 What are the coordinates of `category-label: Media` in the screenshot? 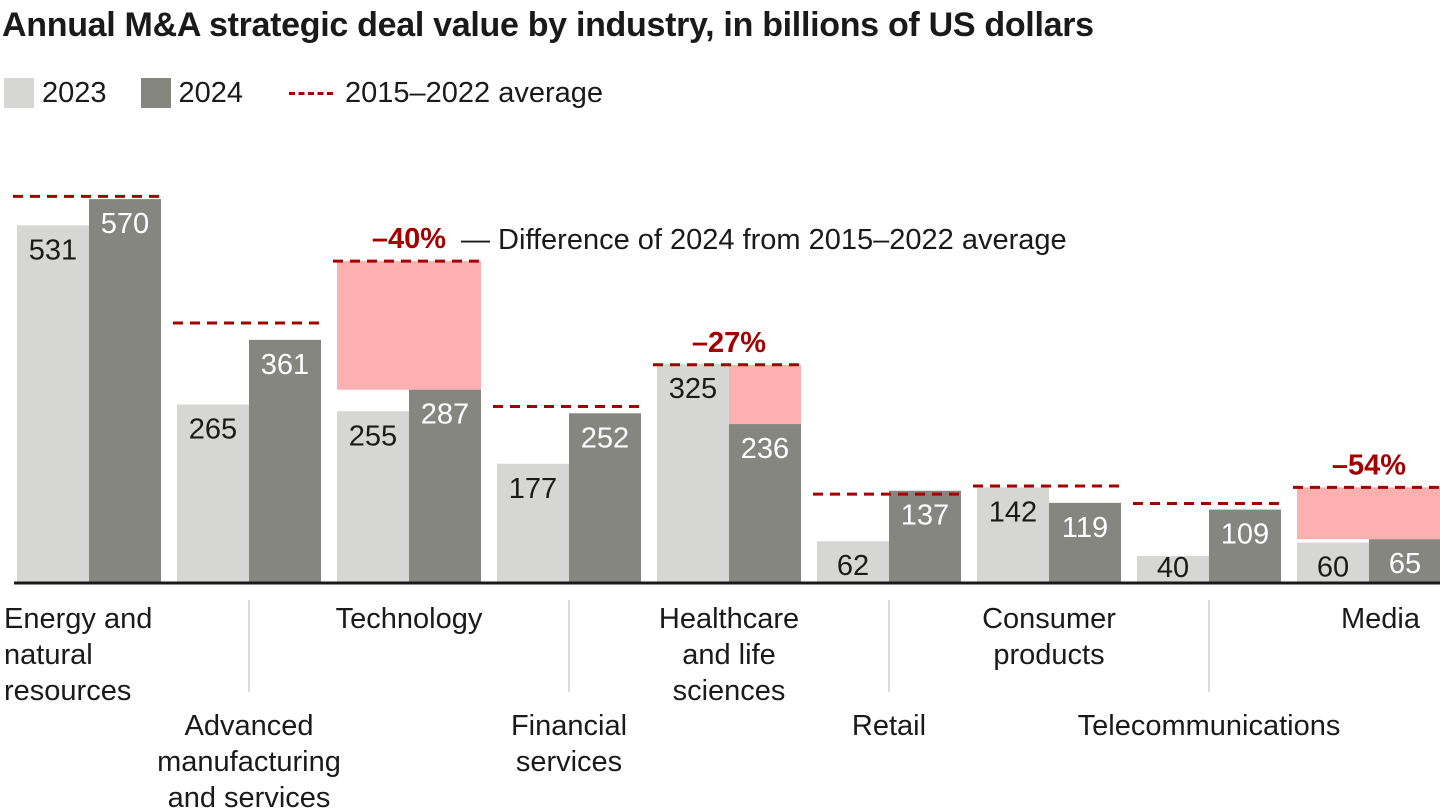 It's located at (1381, 619).